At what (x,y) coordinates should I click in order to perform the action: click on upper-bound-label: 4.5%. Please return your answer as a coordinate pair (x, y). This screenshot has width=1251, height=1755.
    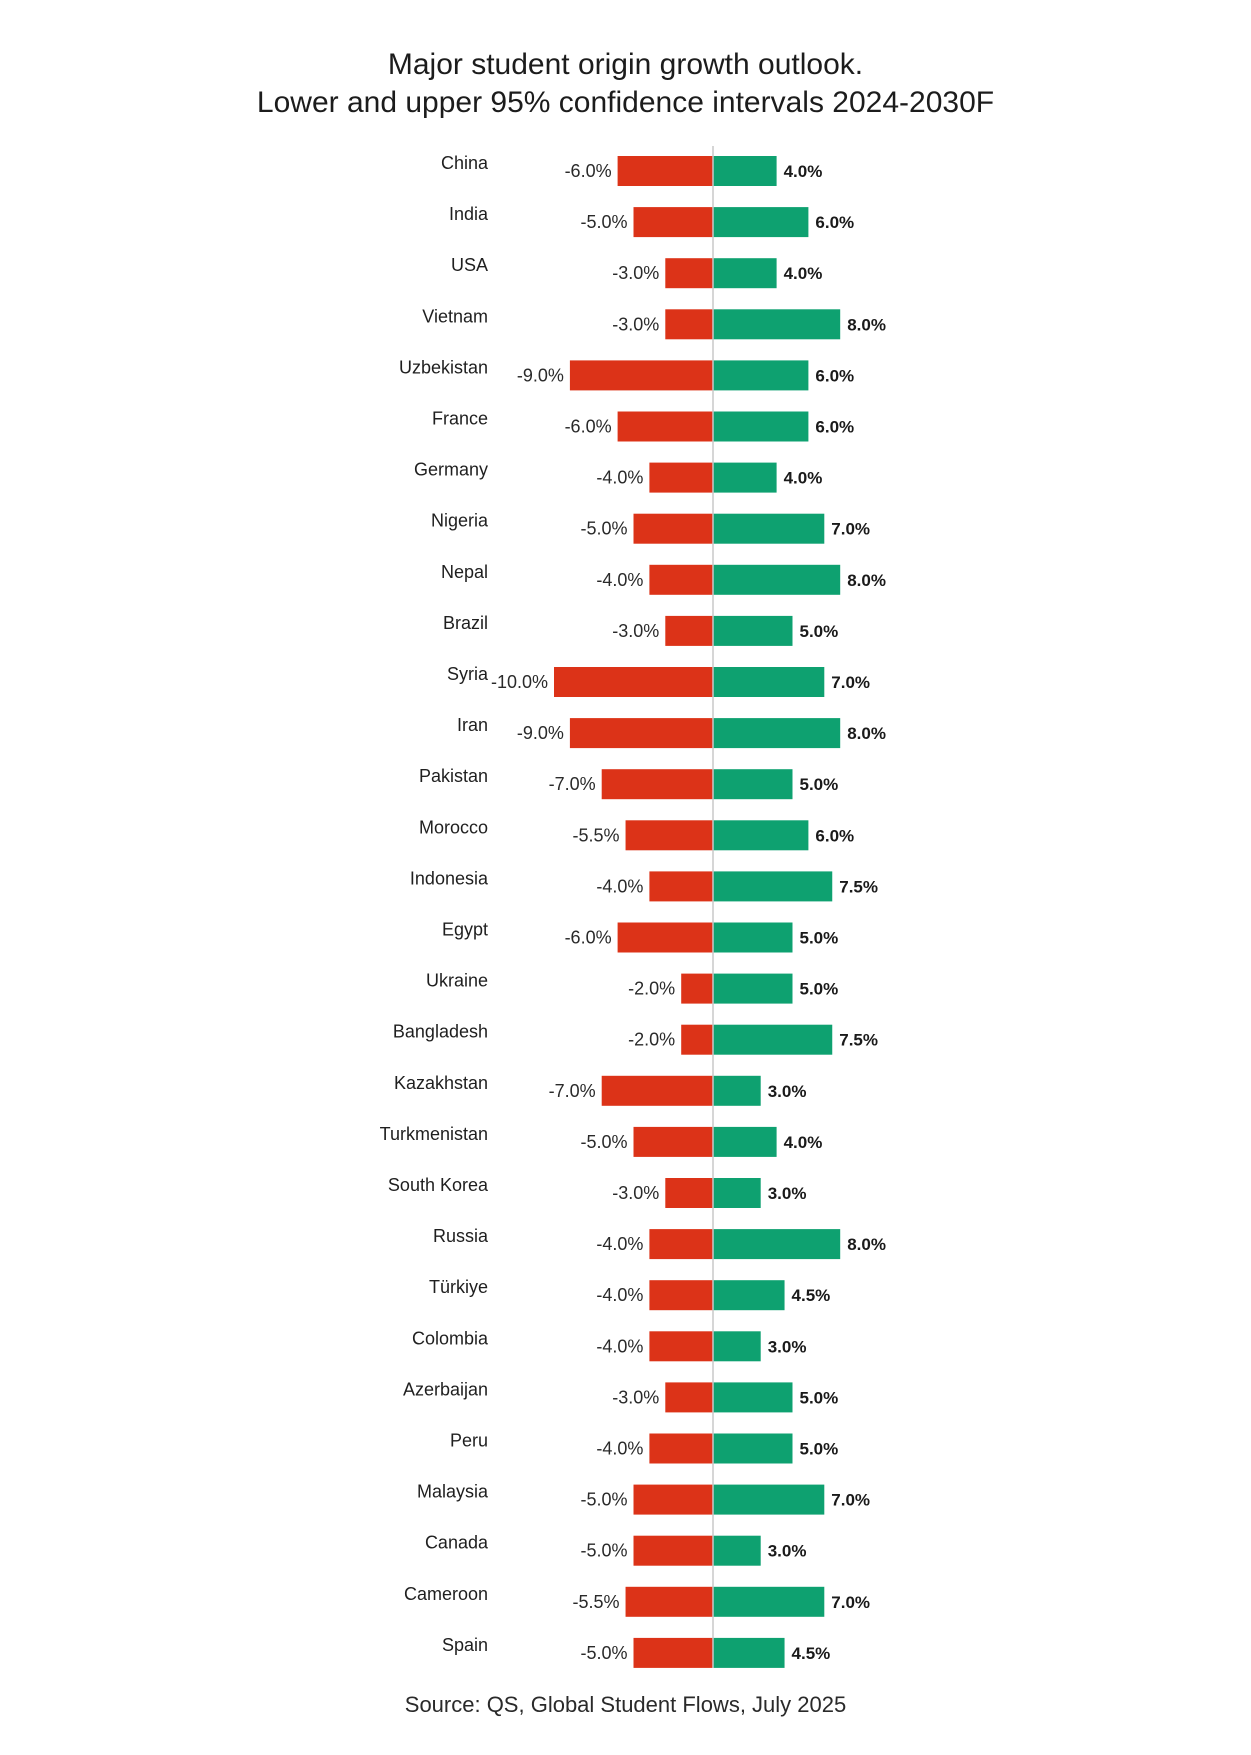
    Looking at the image, I should click on (811, 1653).